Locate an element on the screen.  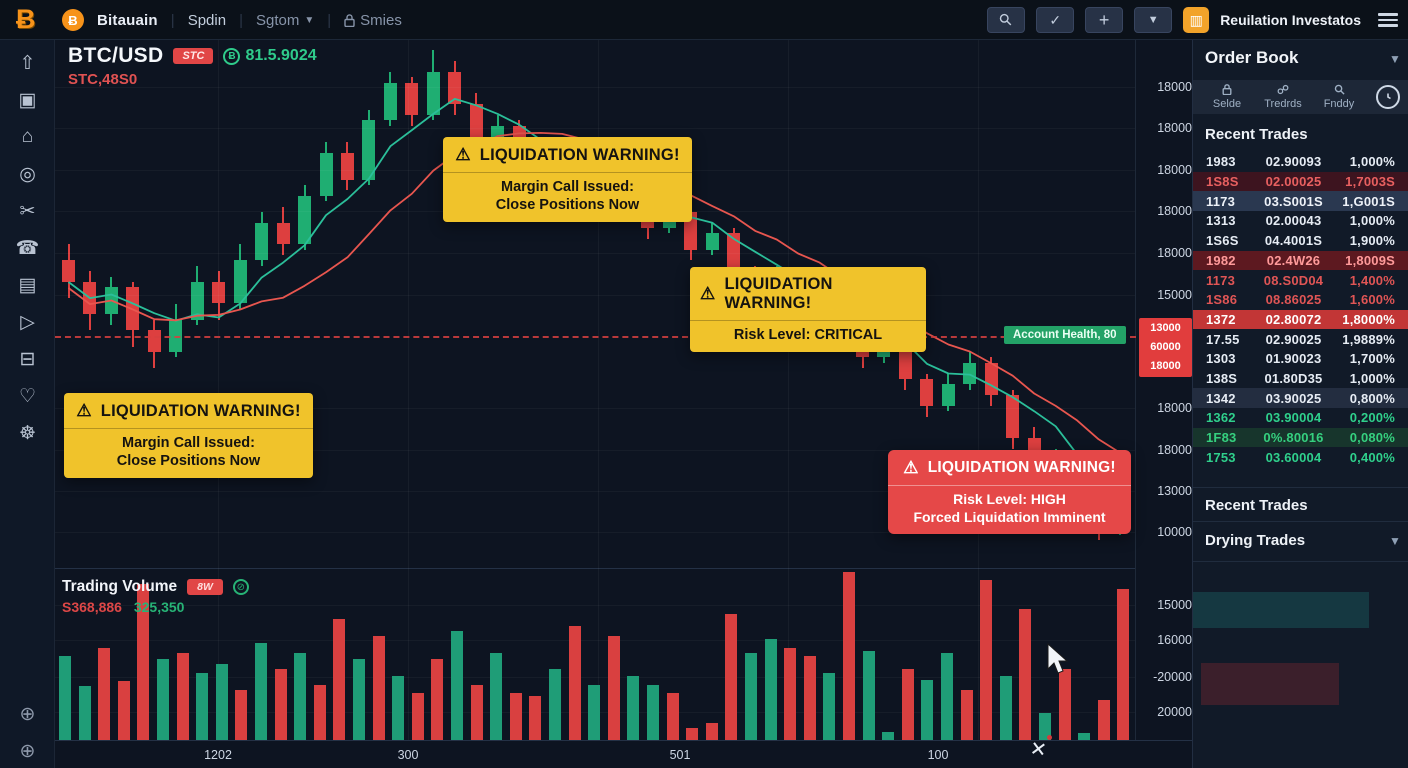
price-axis-label: 13000 is located at coordinates (1174, 491).